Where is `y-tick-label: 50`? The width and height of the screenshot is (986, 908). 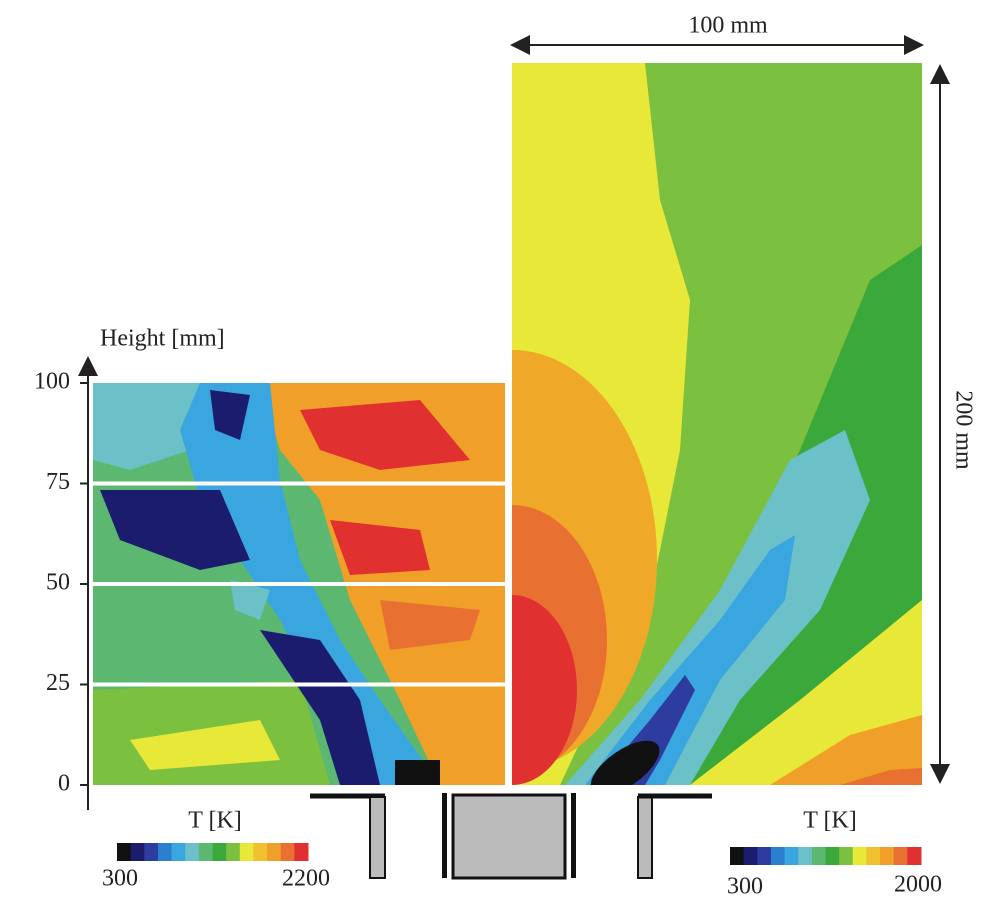
y-tick-label: 50 is located at coordinates (58, 583).